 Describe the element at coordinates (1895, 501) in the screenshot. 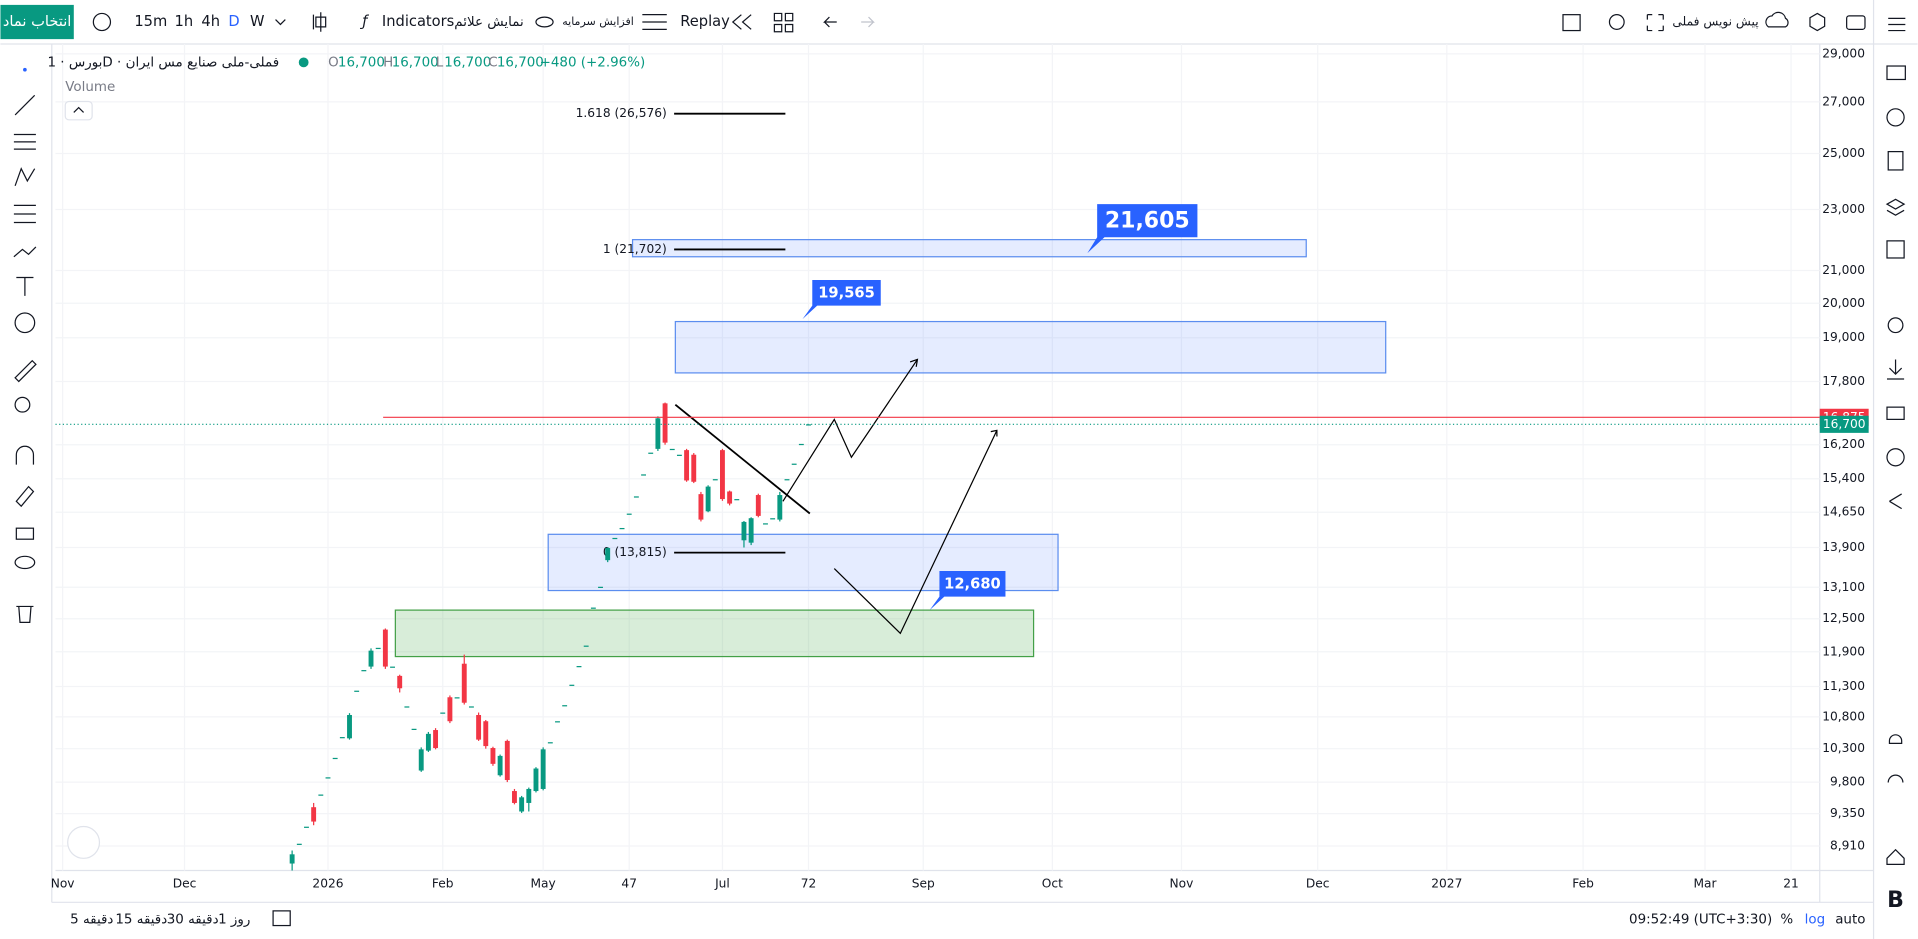

I see `share-icon` at that location.